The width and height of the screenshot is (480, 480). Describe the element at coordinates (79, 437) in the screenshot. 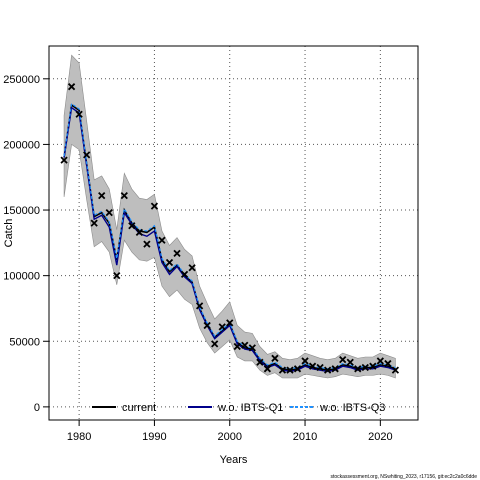

I see `x-tick-label: 1980` at that location.